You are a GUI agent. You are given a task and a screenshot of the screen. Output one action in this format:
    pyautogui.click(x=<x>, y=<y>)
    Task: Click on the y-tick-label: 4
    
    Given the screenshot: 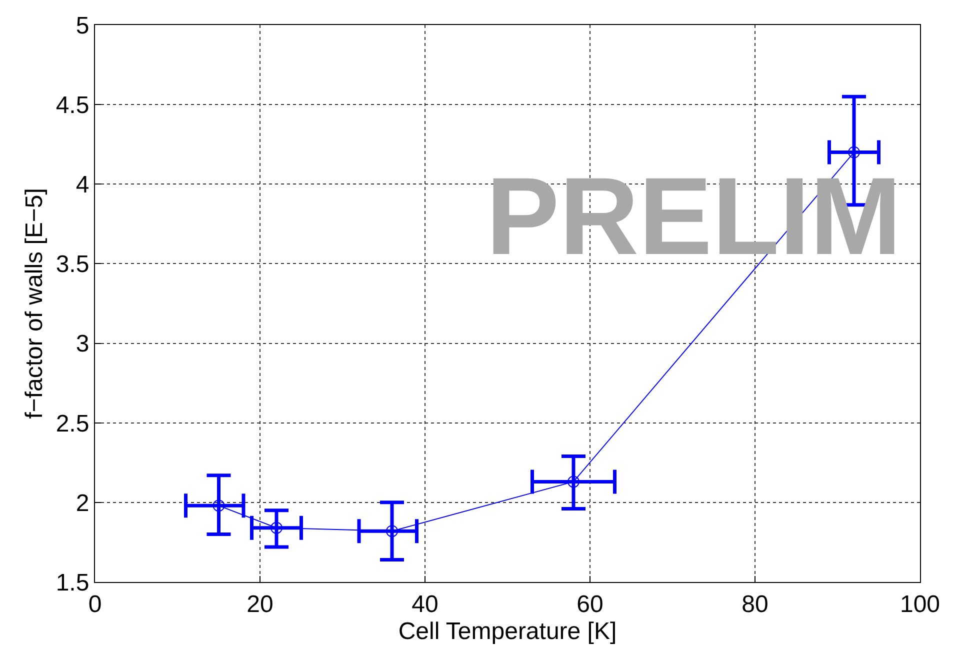 What is the action you would take?
    pyautogui.click(x=83, y=185)
    